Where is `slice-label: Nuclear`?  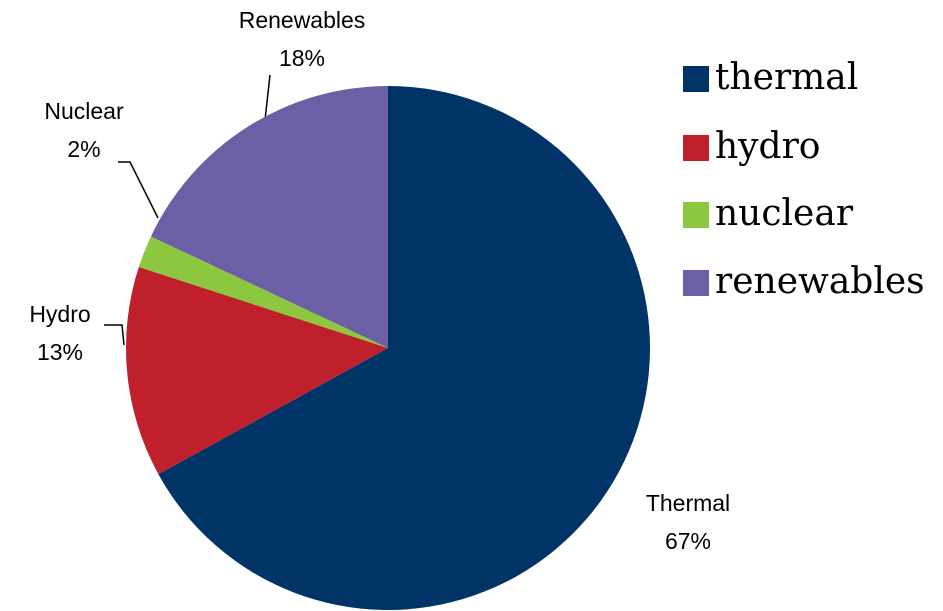
slice-label: Nuclear is located at coordinates (84, 111).